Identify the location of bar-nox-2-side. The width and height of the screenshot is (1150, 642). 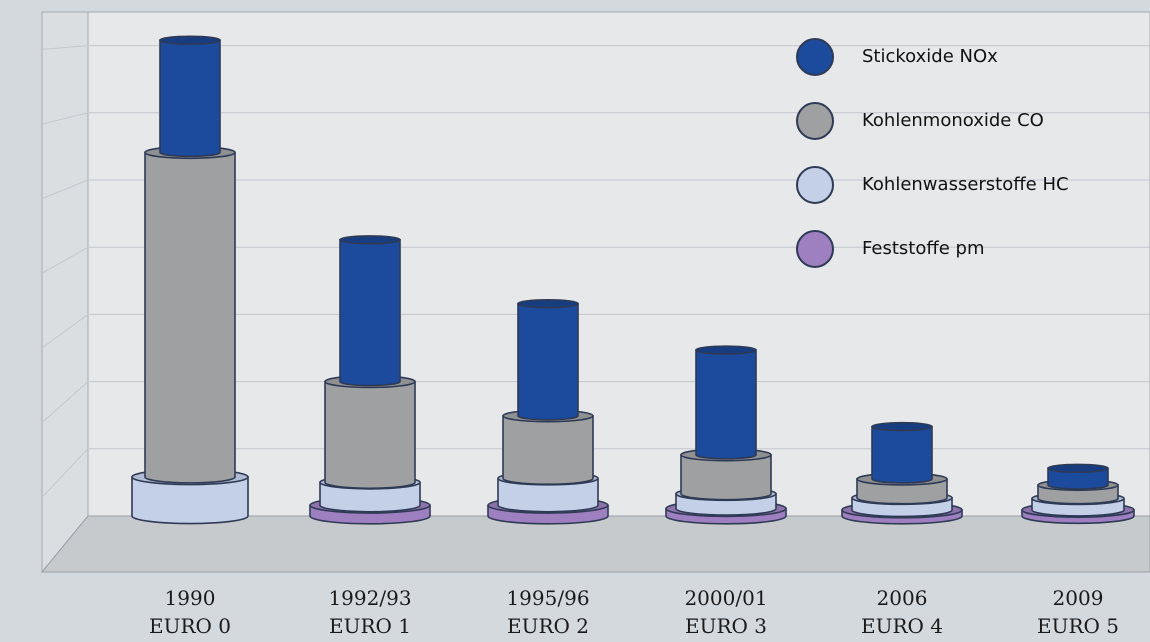
(548, 361).